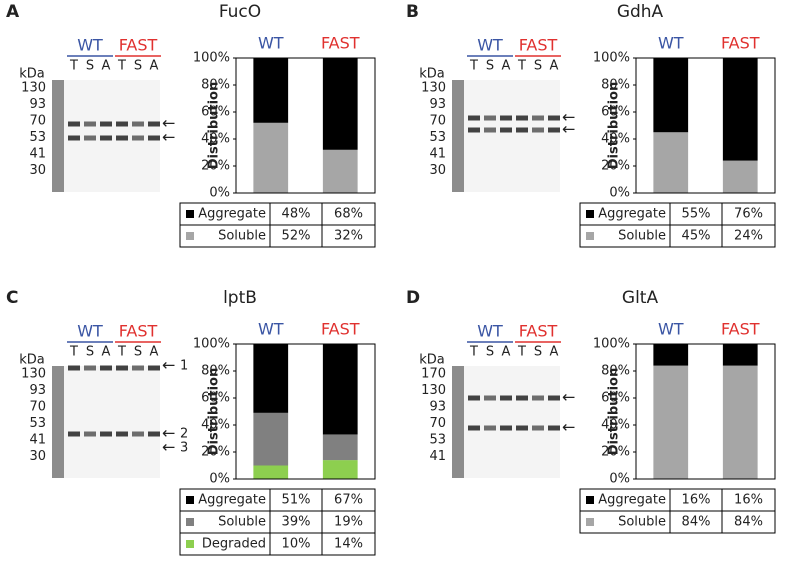 The width and height of the screenshot is (800, 561). I want to click on value-label: 14%, so click(348, 544).